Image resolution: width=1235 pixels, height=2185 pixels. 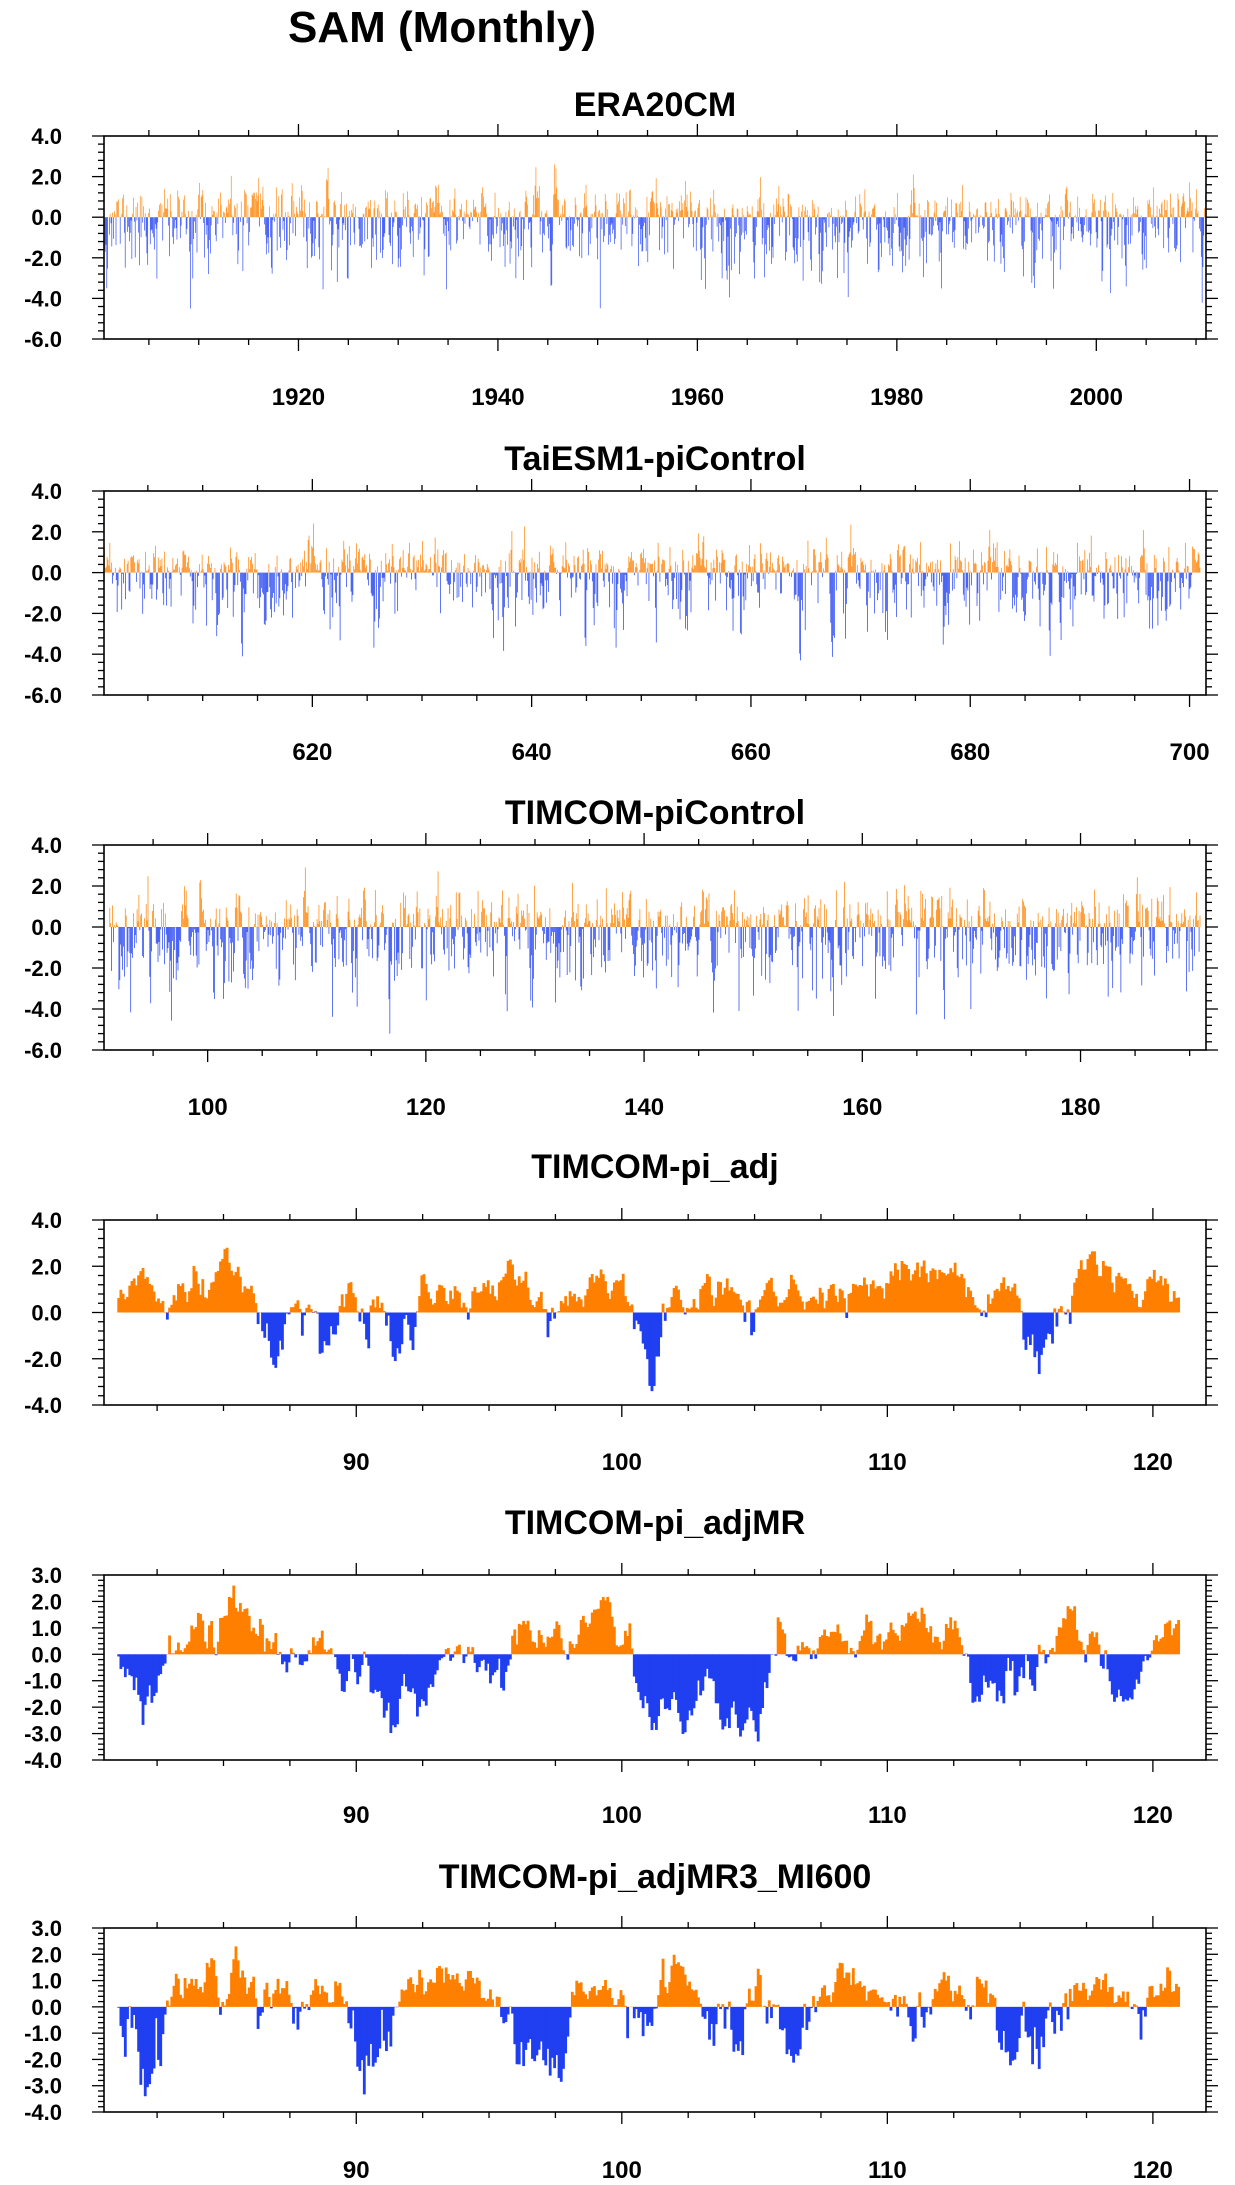 I want to click on x-tick-label: 120, so click(x=426, y=1107).